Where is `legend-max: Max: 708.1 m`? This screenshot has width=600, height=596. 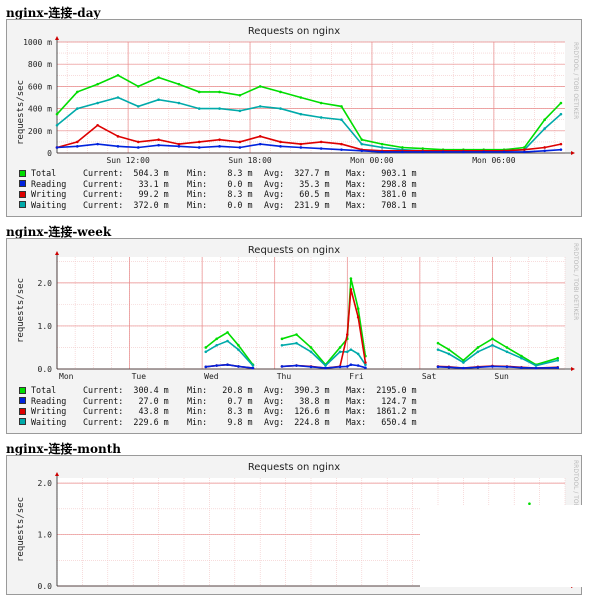
legend-max: Max: 708.1 m is located at coordinates (381, 204).